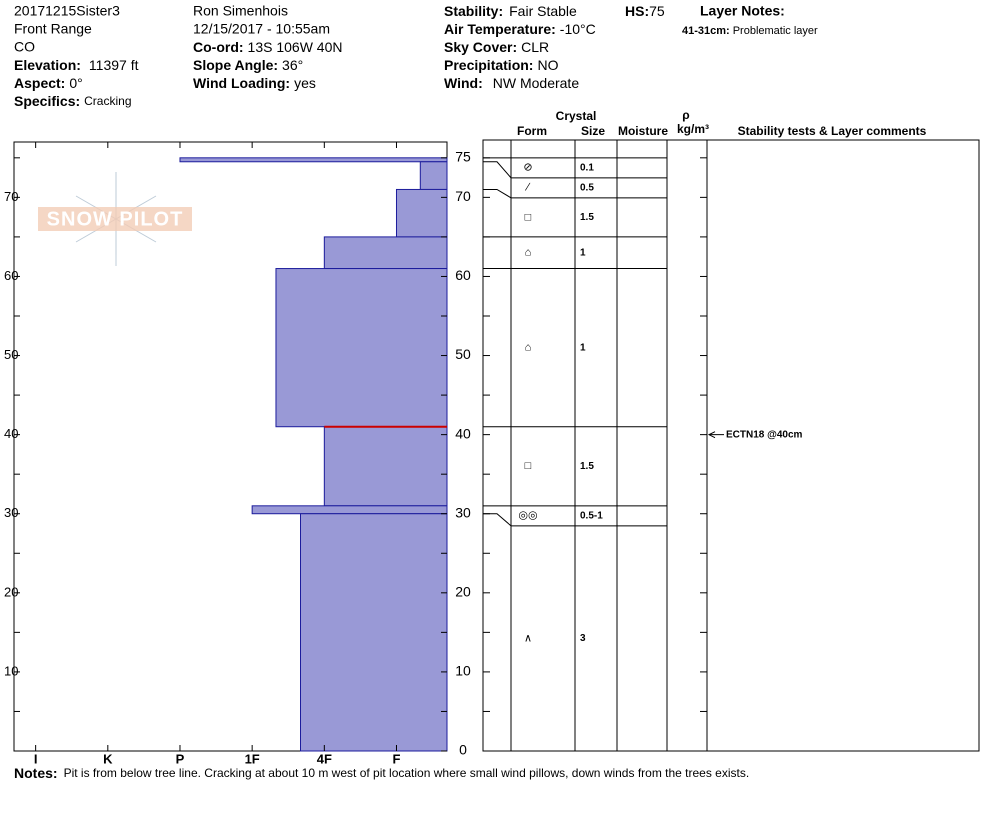  Describe the element at coordinates (528, 638) in the screenshot. I see `crystal-form: ∧` at that location.